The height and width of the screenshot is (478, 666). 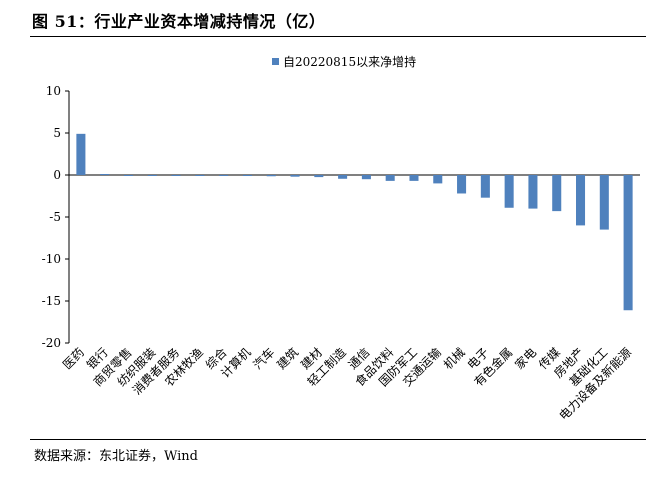 What do you see at coordinates (116, 456) in the screenshot?
I see `source-note: 数据来源：东北证券，Wind` at bounding box center [116, 456].